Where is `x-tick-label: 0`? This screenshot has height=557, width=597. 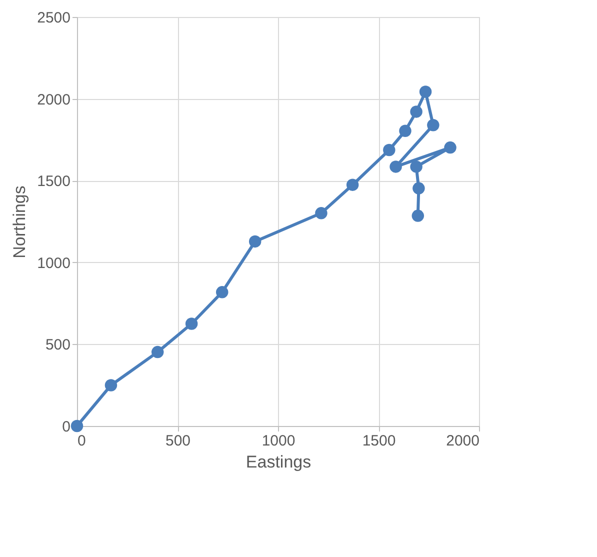 x-tick-label: 0 is located at coordinates (82, 441).